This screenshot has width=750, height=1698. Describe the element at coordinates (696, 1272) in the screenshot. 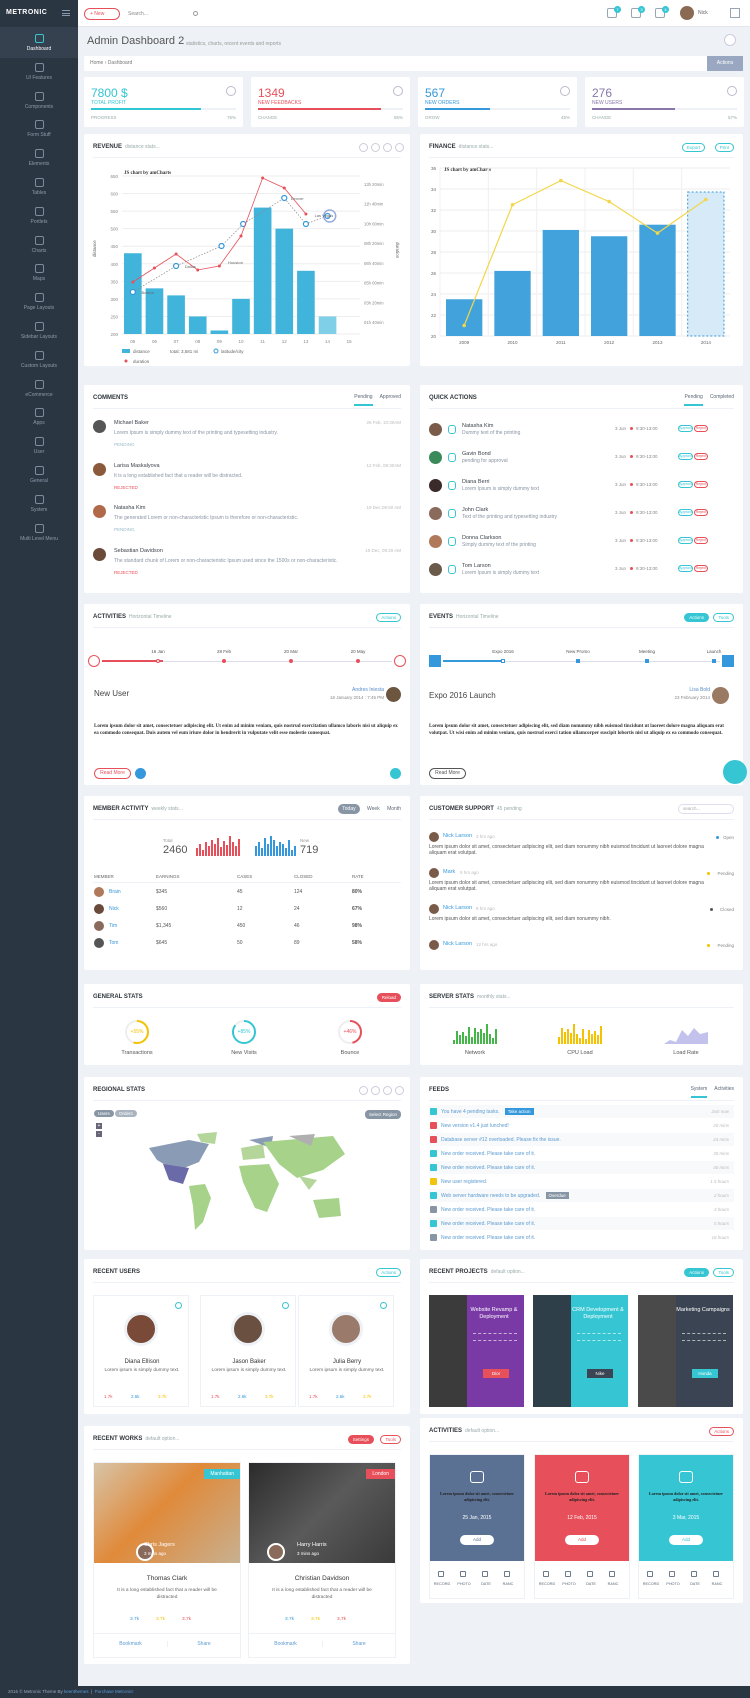

I see `projects-actions-button: Actions` at that location.